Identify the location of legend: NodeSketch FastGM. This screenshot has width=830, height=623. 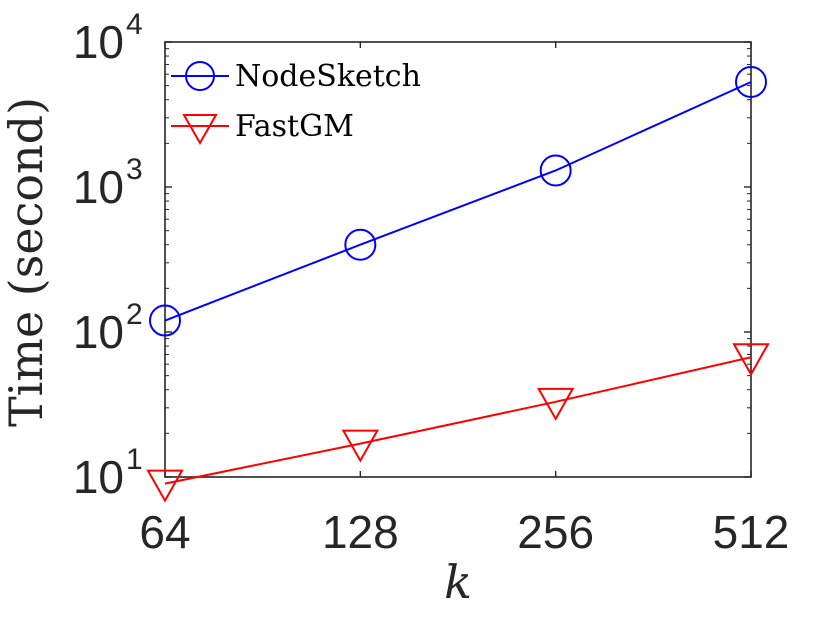
(296, 102).